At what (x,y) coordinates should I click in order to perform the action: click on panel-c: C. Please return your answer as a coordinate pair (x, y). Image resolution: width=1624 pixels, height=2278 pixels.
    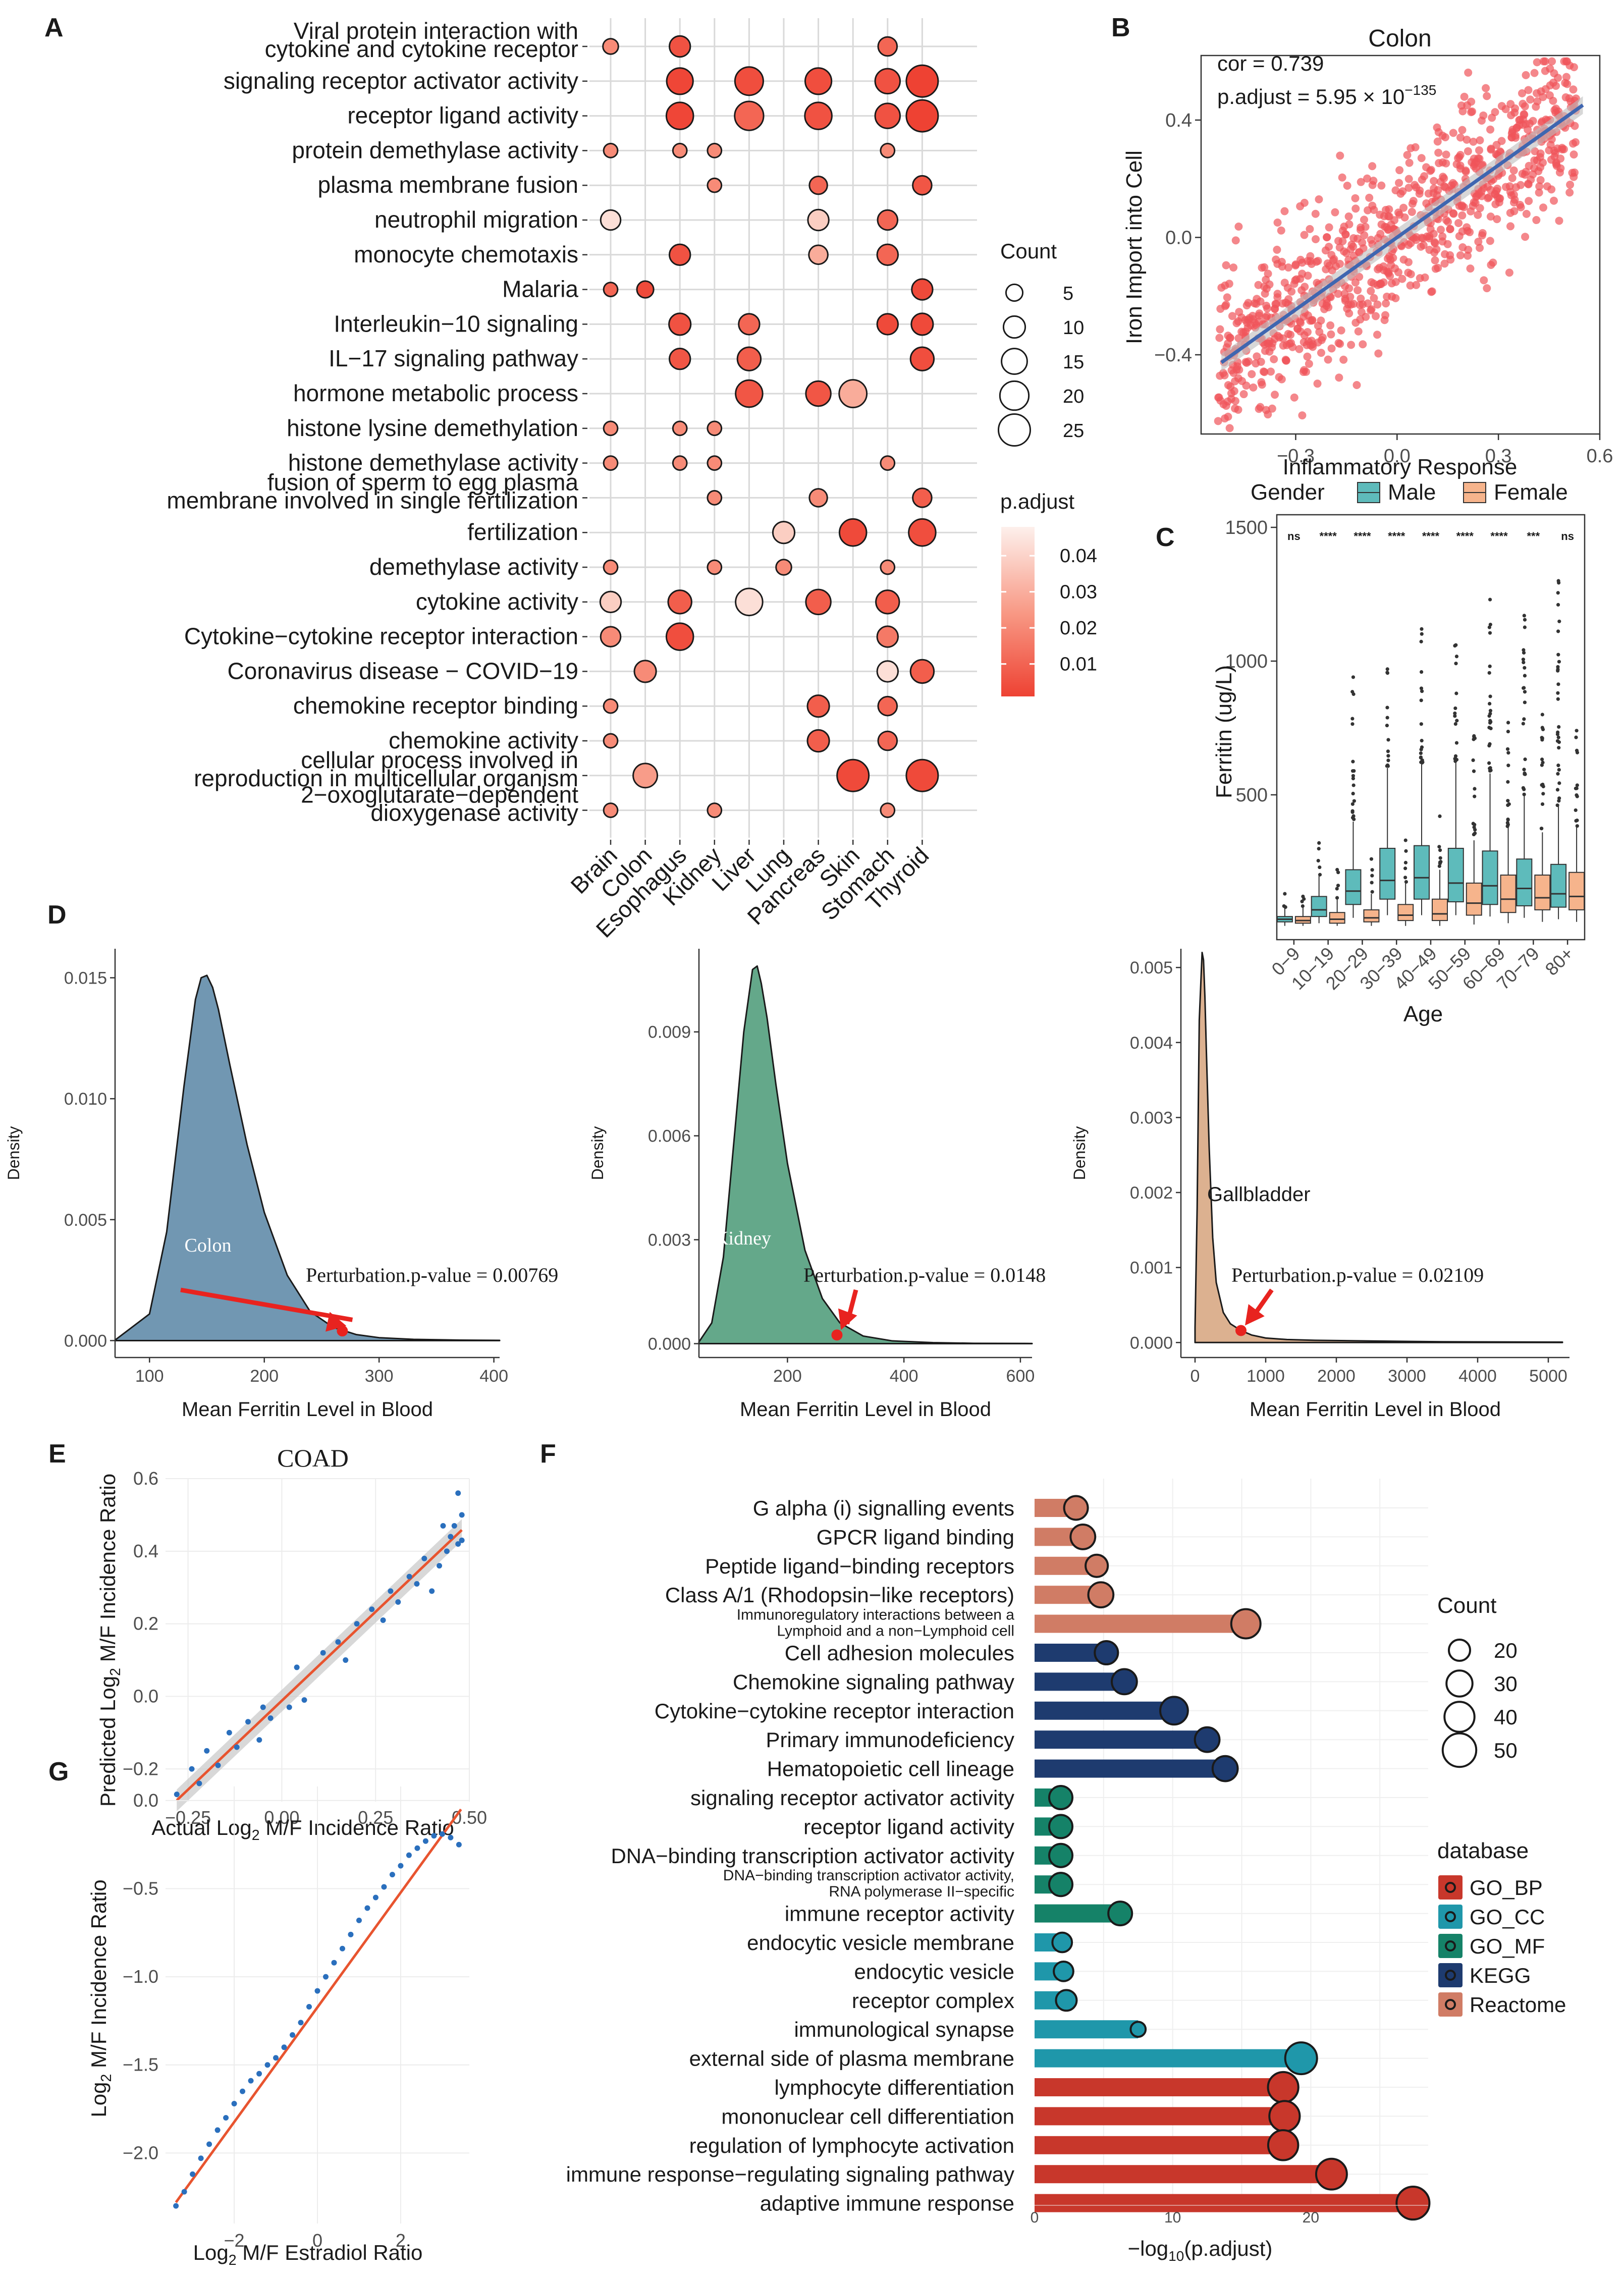
    Looking at the image, I should click on (1165, 537).